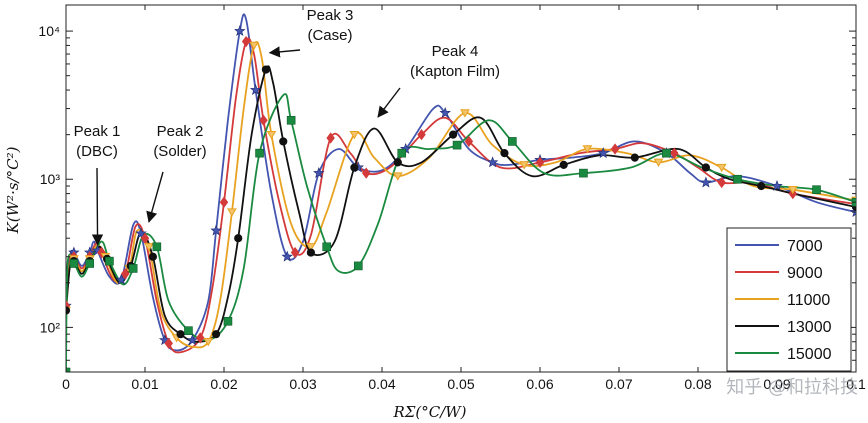  Describe the element at coordinates (329, 35) in the screenshot. I see `annotation-label: (Case)` at that location.